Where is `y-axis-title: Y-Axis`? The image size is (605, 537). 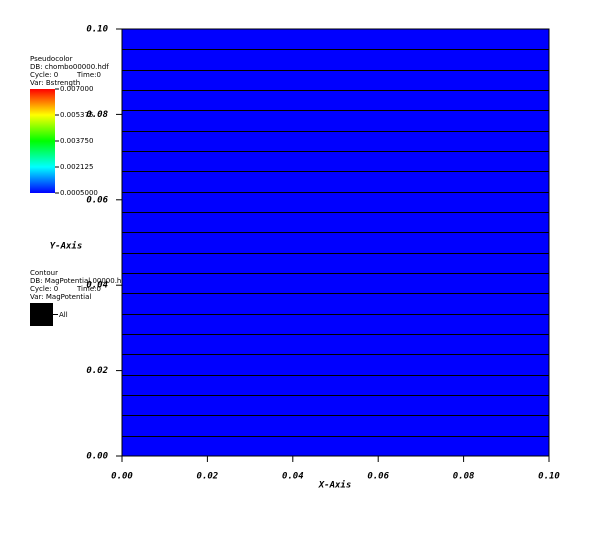
y-axis-title: Y-Axis is located at coordinates (66, 246).